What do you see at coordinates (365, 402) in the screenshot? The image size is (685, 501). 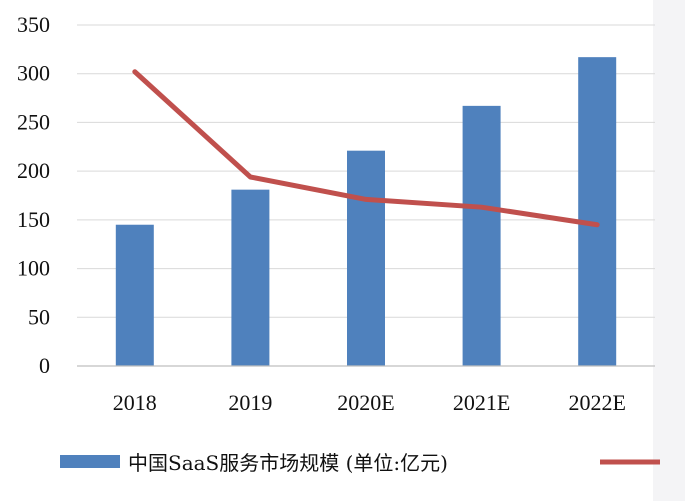 I see `x-tick-label: 2020E` at bounding box center [365, 402].